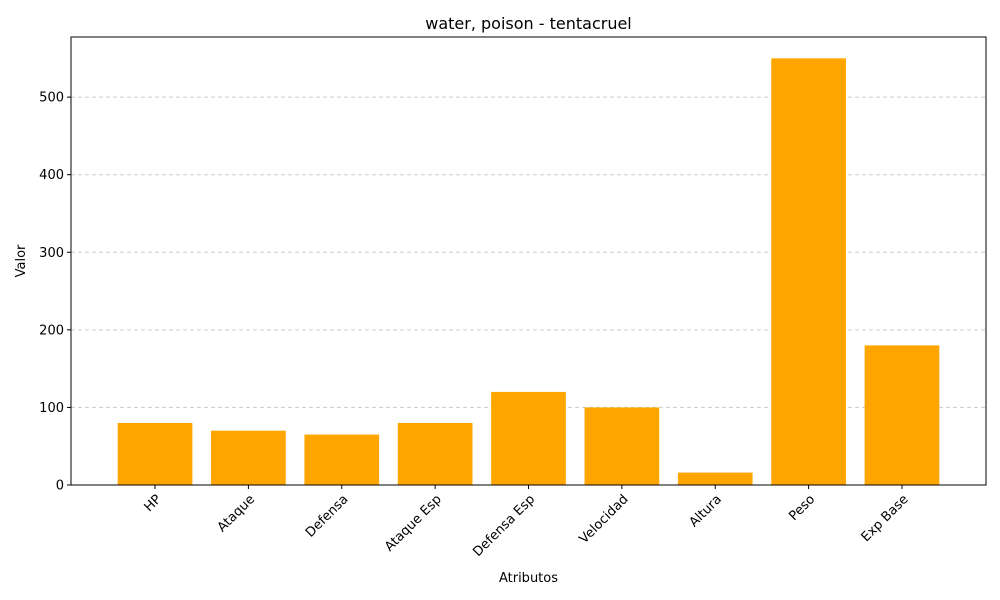  I want to click on y-tick-label: 500, so click(51, 98).